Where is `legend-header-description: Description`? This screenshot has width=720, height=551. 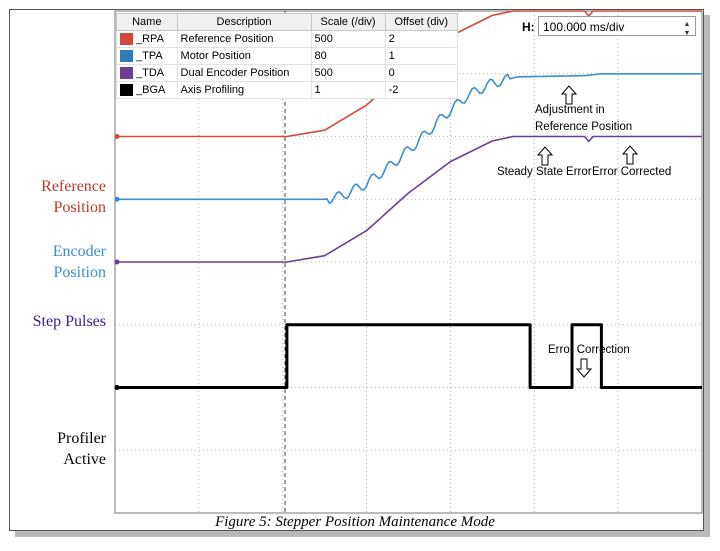 legend-header-description: Description is located at coordinates (244, 22).